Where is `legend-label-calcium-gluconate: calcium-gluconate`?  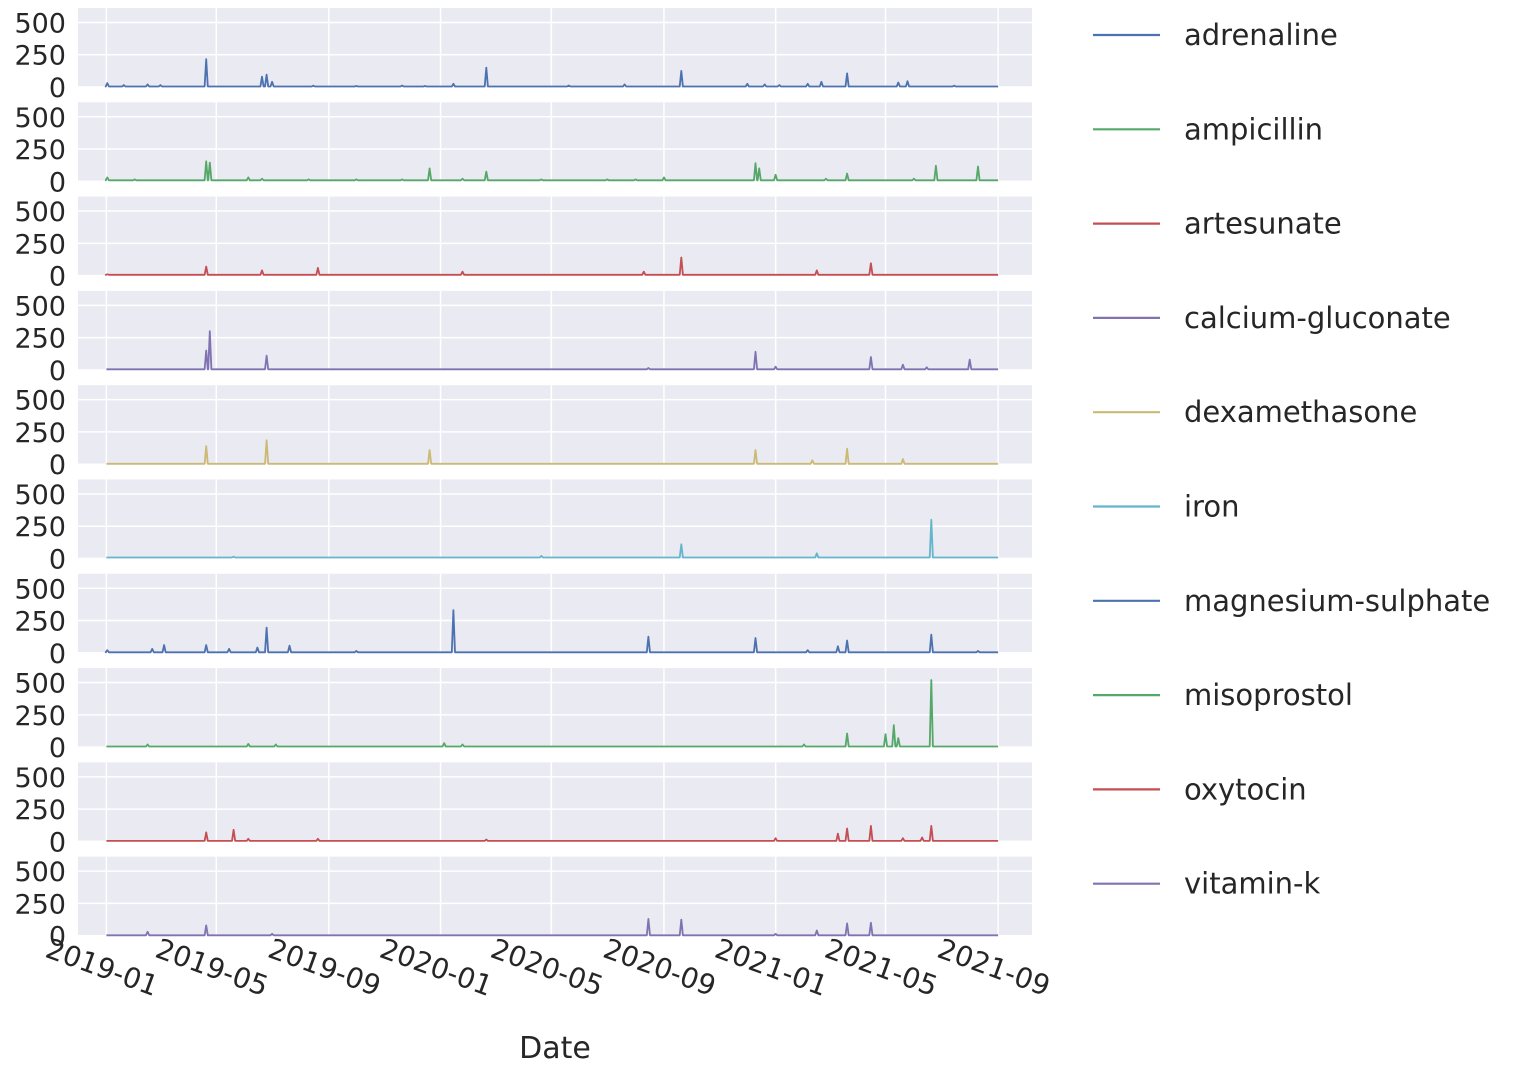
legend-label-calcium-gluconate: calcium-gluconate is located at coordinates (1317, 318).